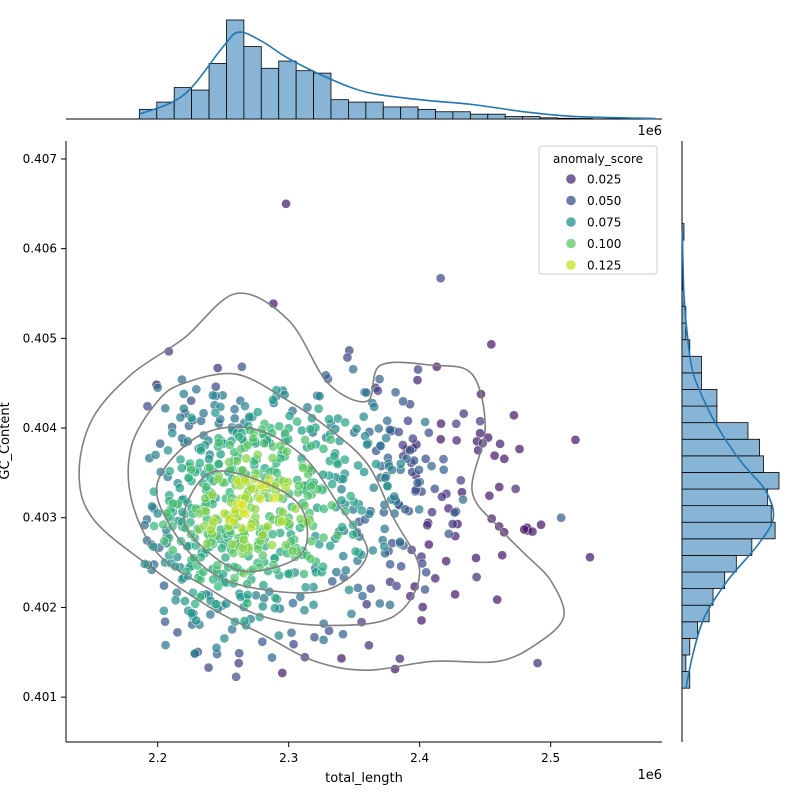 This screenshot has height=804, width=800. What do you see at coordinates (649, 775) in the screenshot?
I see `x-offset-label-bottom: 1e6` at bounding box center [649, 775].